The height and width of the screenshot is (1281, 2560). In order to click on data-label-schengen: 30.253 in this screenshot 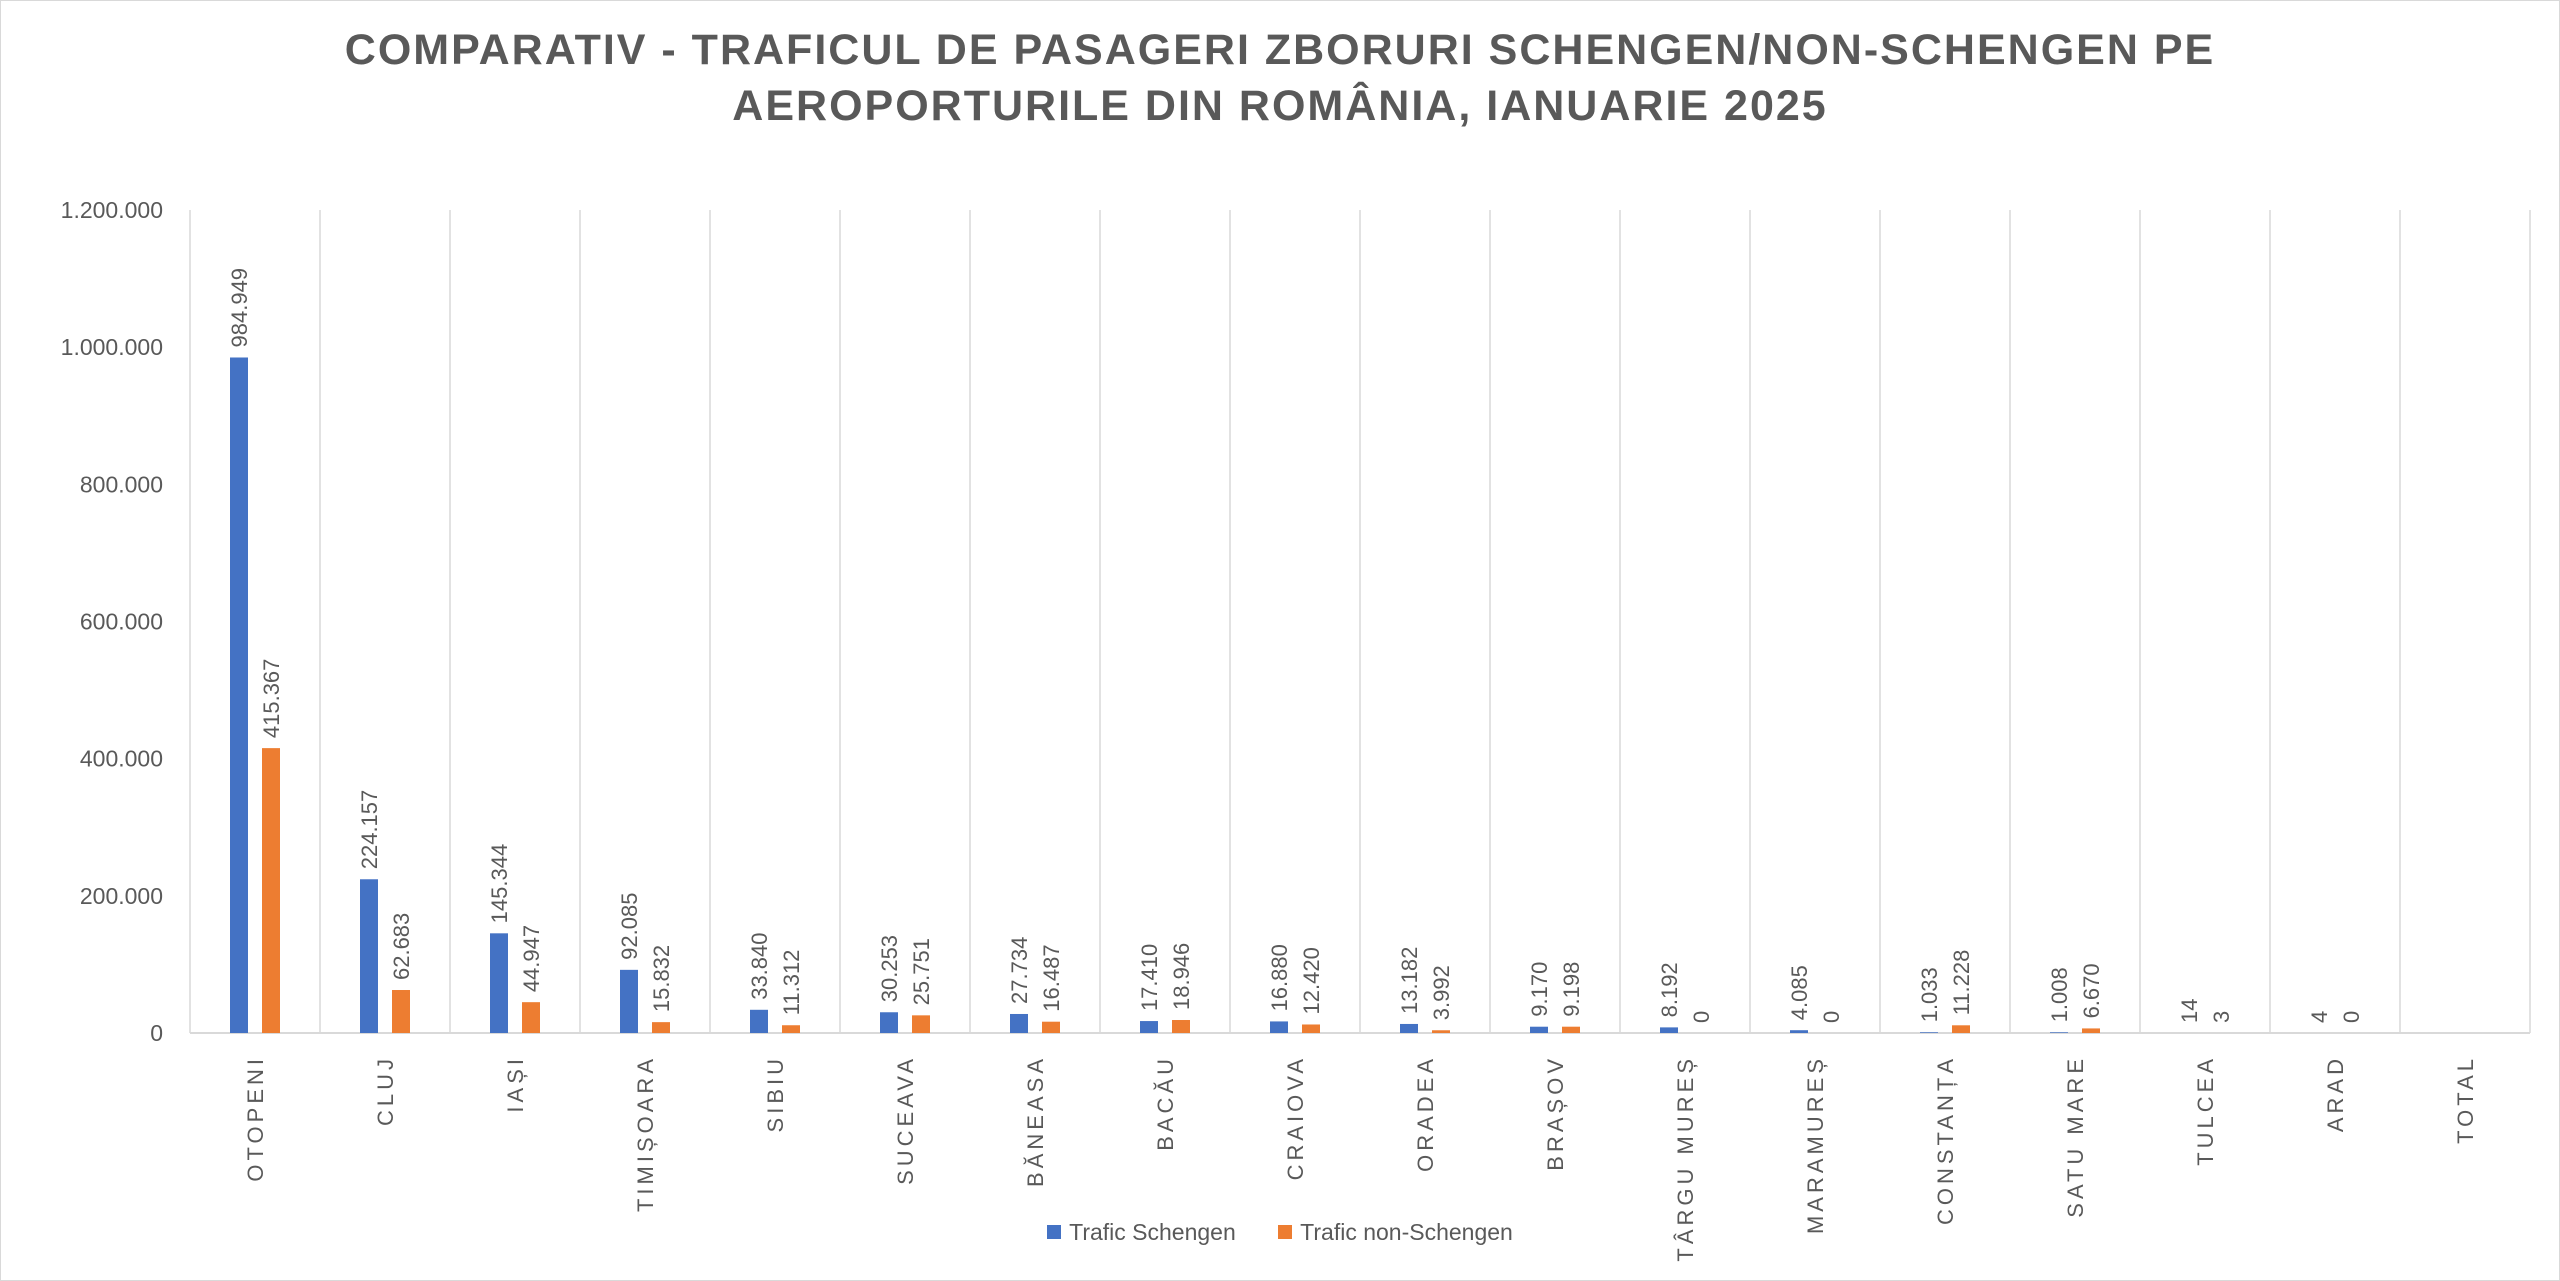, I will do `click(889, 968)`.